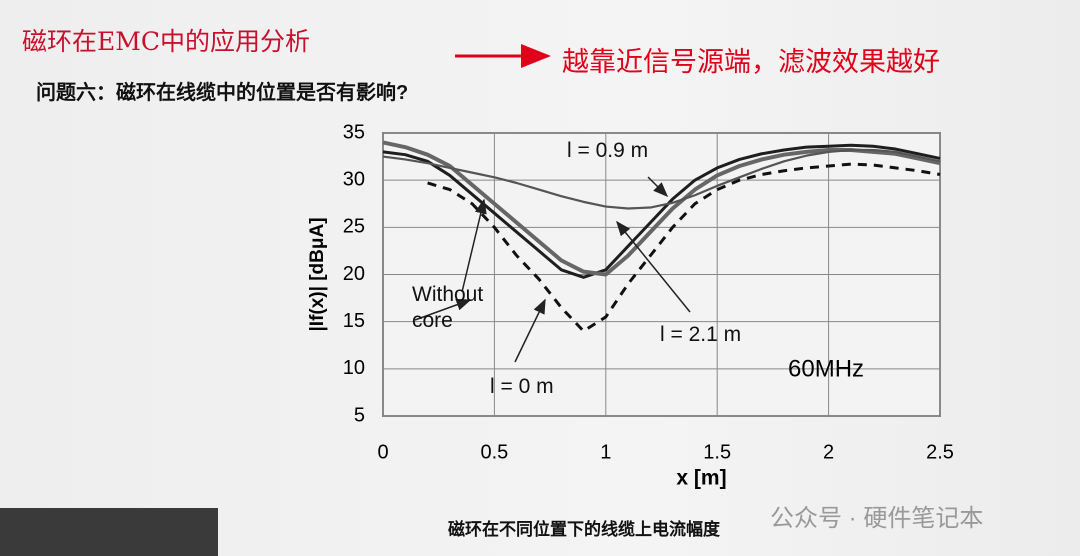 The width and height of the screenshot is (1080, 556). I want to click on note: 越靠近信号源端，滤波效果越好, so click(751, 62).